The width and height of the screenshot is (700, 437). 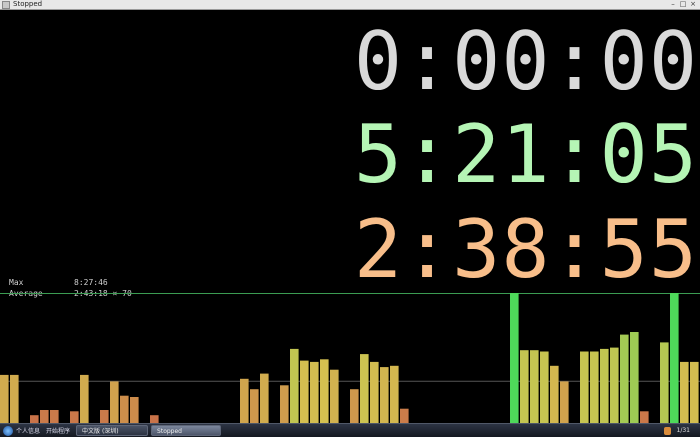 I want to click on close-icon: ×, so click(x=693, y=4).